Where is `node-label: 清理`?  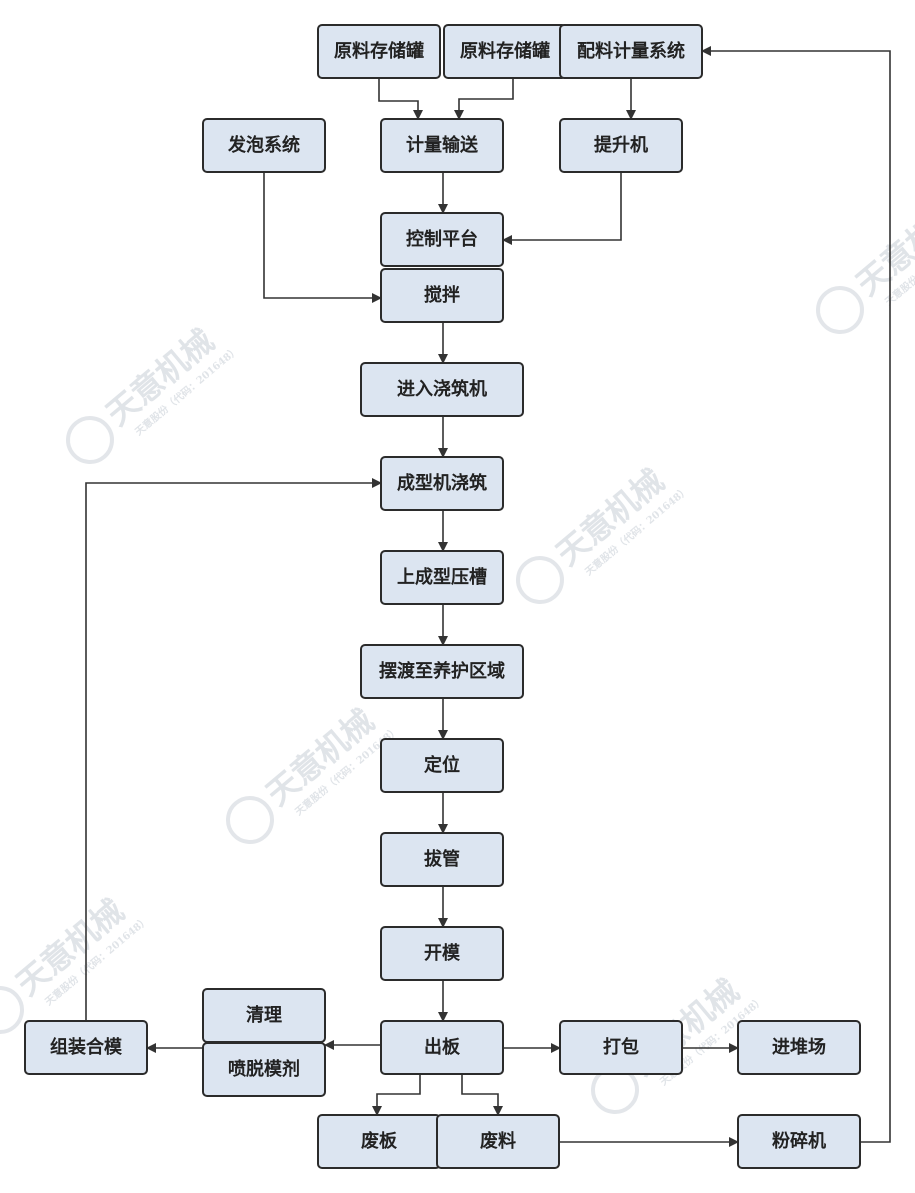
node-label: 清理 is located at coordinates (264, 1015).